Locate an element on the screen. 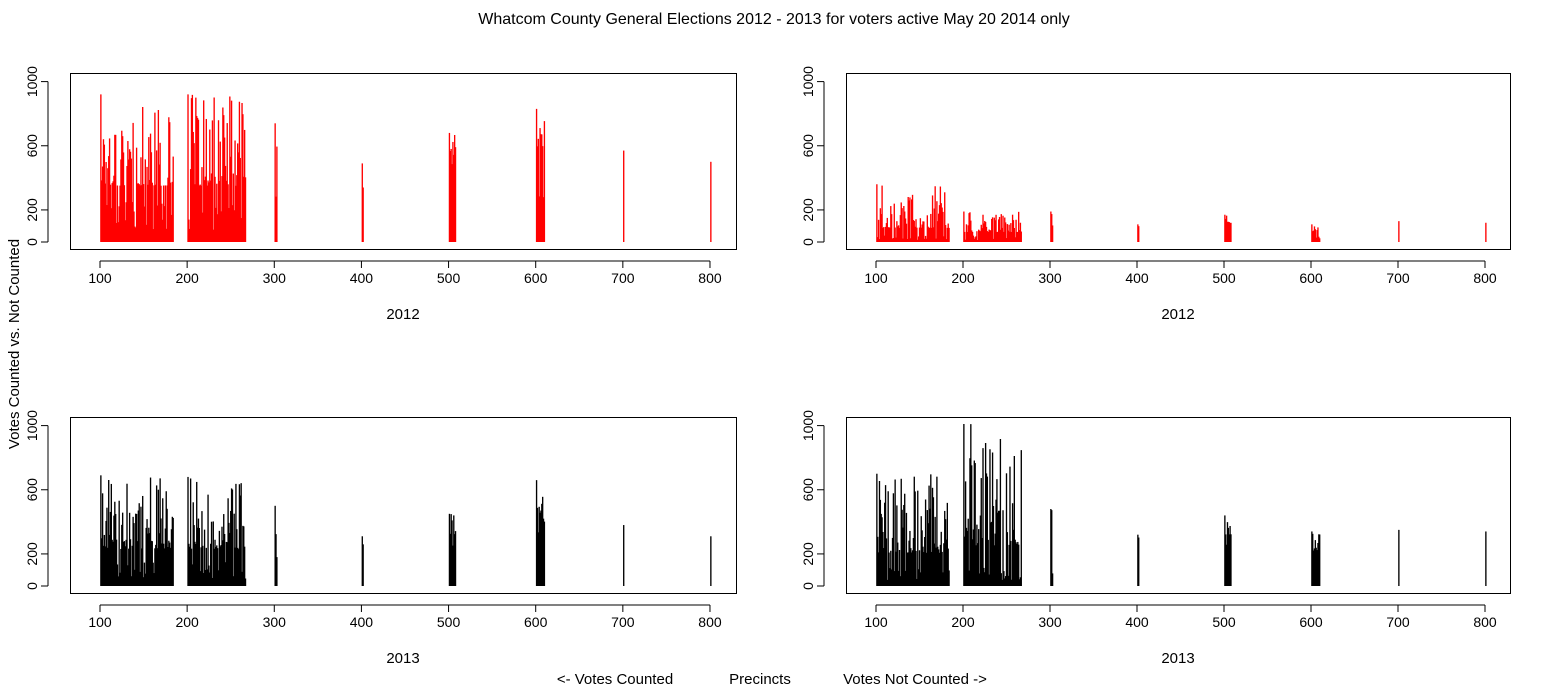 This screenshot has width=1549, height=688. footer-center-label: Precincts is located at coordinates (760, 679).